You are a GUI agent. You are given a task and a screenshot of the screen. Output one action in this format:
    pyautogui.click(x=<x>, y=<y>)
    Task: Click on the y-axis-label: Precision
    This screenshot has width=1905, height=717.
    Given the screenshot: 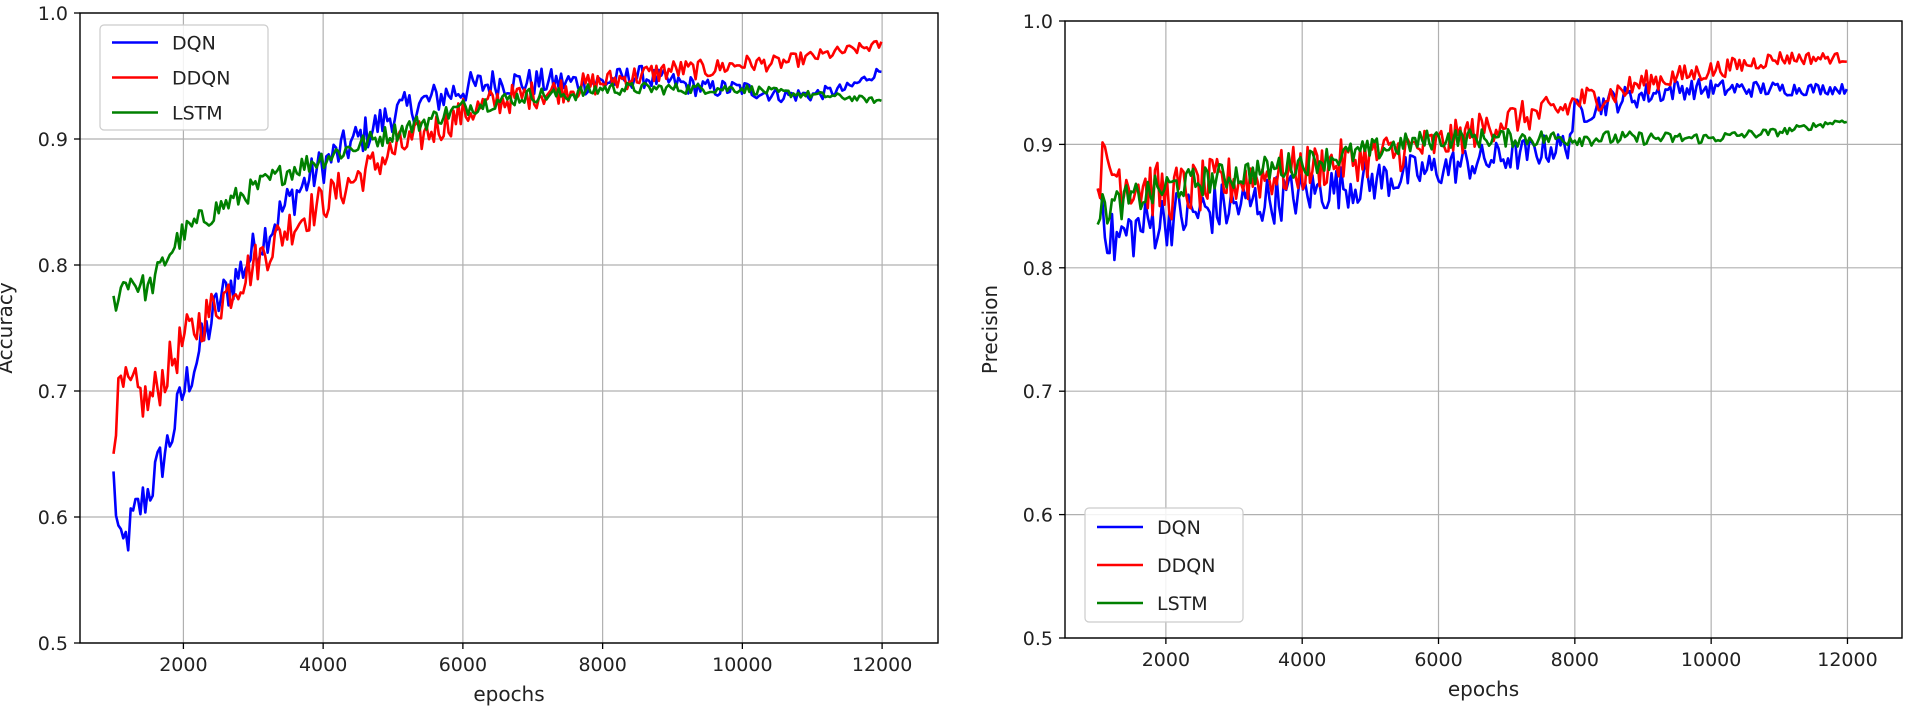 What is the action you would take?
    pyautogui.click(x=990, y=329)
    